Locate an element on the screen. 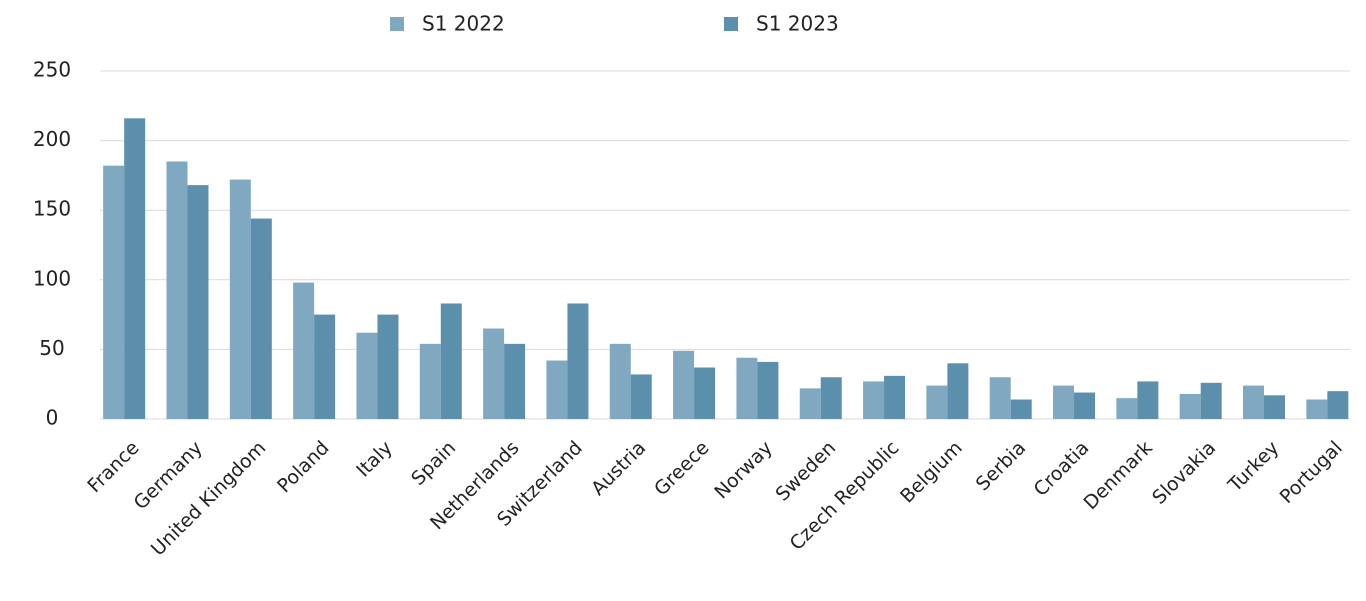 This screenshot has width=1366, height=601. y-tick-label: 250 is located at coordinates (52, 70).